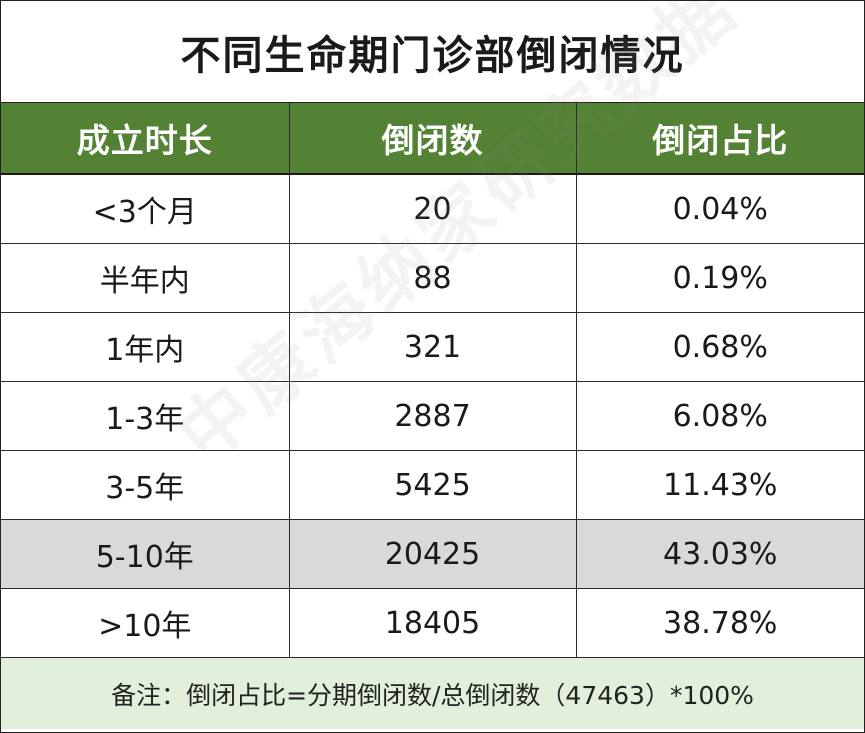 The width and height of the screenshot is (865, 733). What do you see at coordinates (145, 485) in the screenshot?
I see `cell-duration: 3-5年` at bounding box center [145, 485].